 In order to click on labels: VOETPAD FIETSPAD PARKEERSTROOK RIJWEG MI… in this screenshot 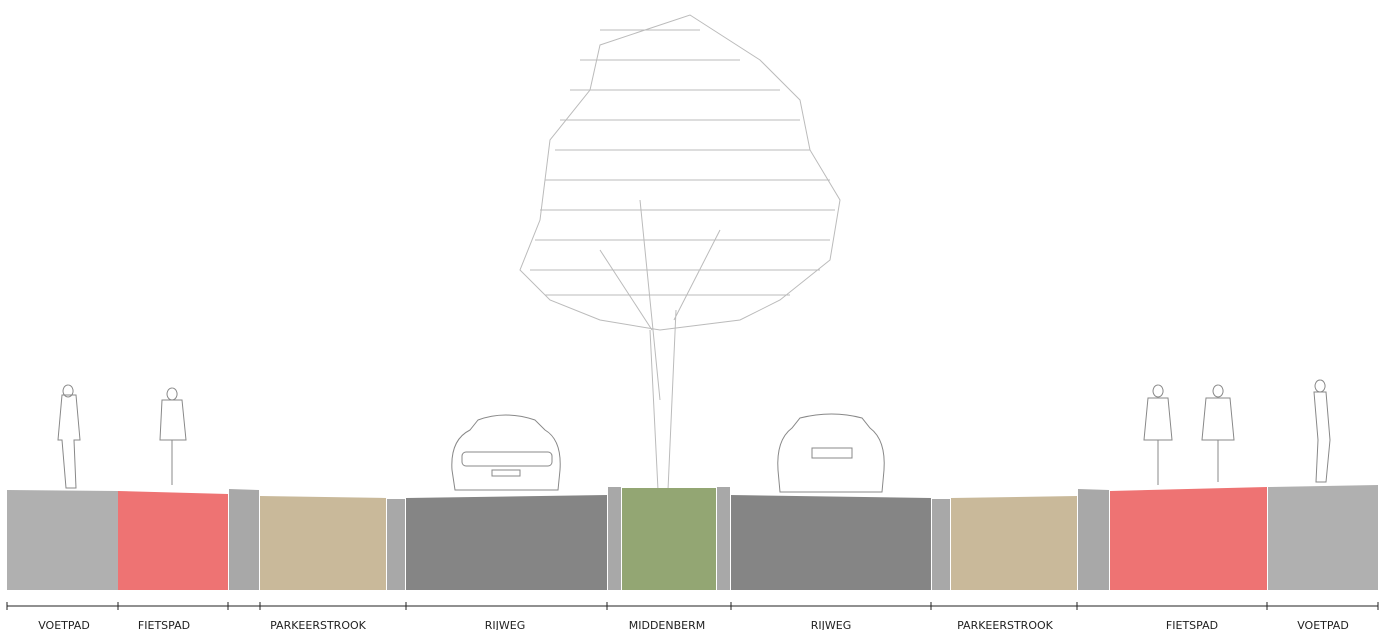, I will do `click(693, 624)`.